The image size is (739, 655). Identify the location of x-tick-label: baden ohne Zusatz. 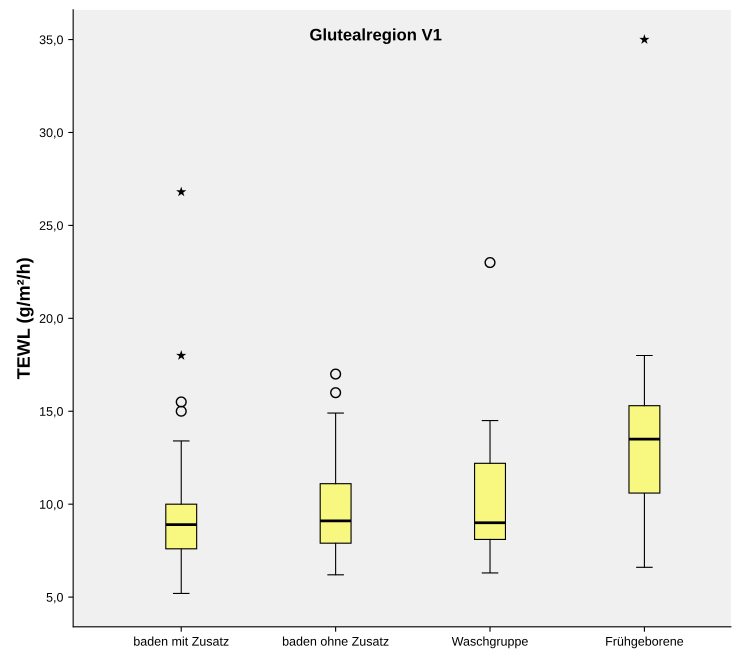
(335, 641).